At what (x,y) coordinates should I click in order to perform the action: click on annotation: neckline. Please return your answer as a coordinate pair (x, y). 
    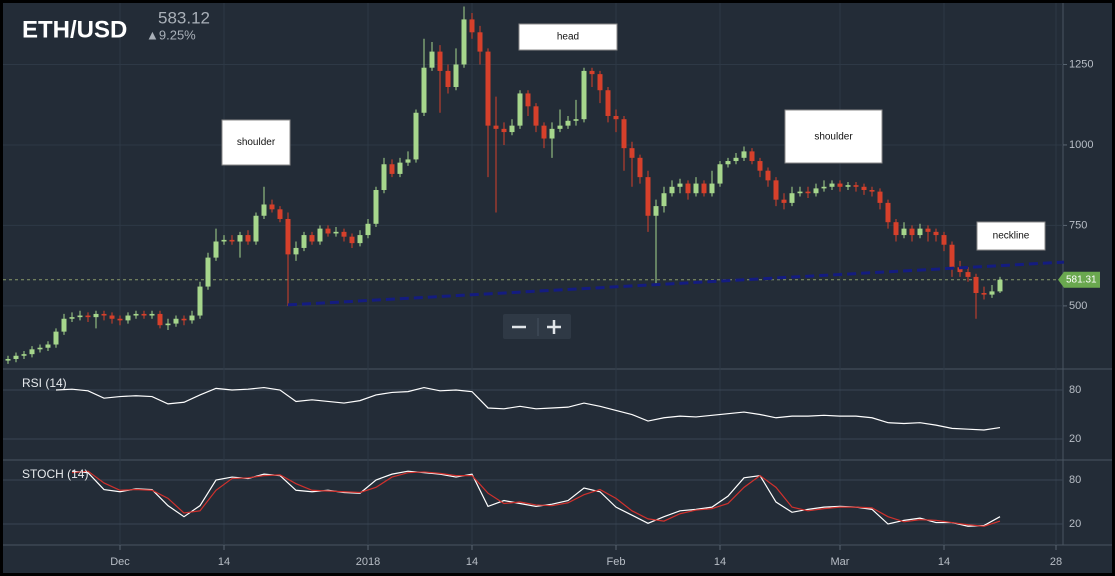
    Looking at the image, I should click on (1011, 236).